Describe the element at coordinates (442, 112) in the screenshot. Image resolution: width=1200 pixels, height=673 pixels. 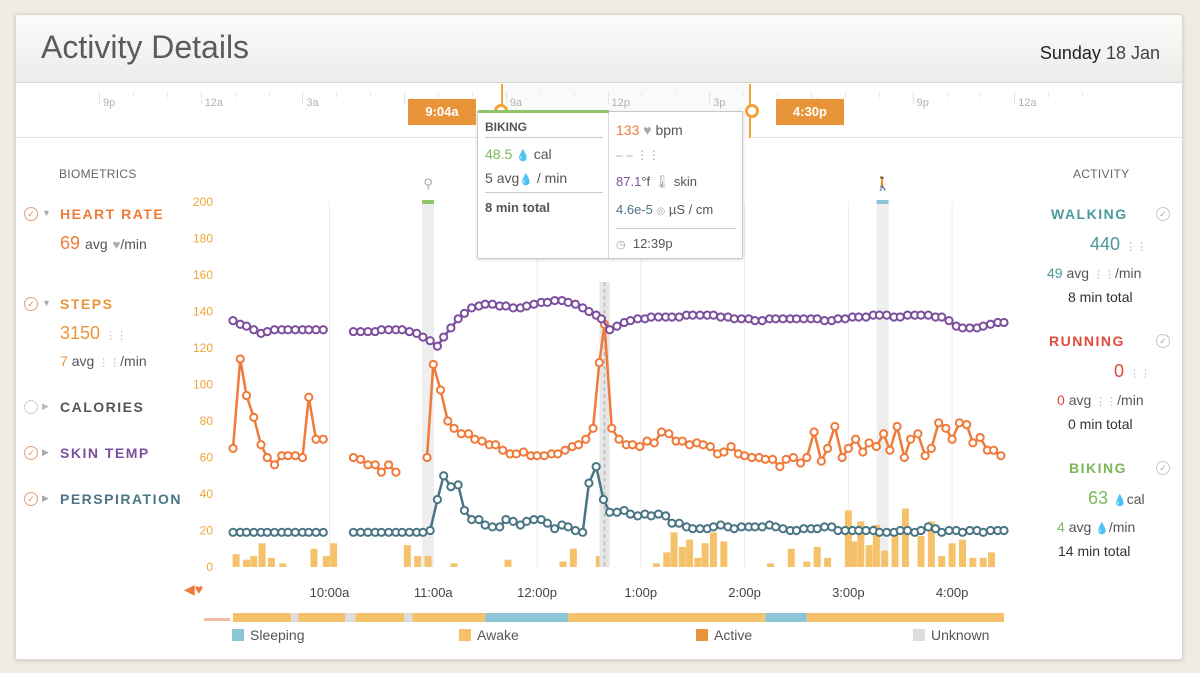
I see `range-start-label: 9:04a` at that location.